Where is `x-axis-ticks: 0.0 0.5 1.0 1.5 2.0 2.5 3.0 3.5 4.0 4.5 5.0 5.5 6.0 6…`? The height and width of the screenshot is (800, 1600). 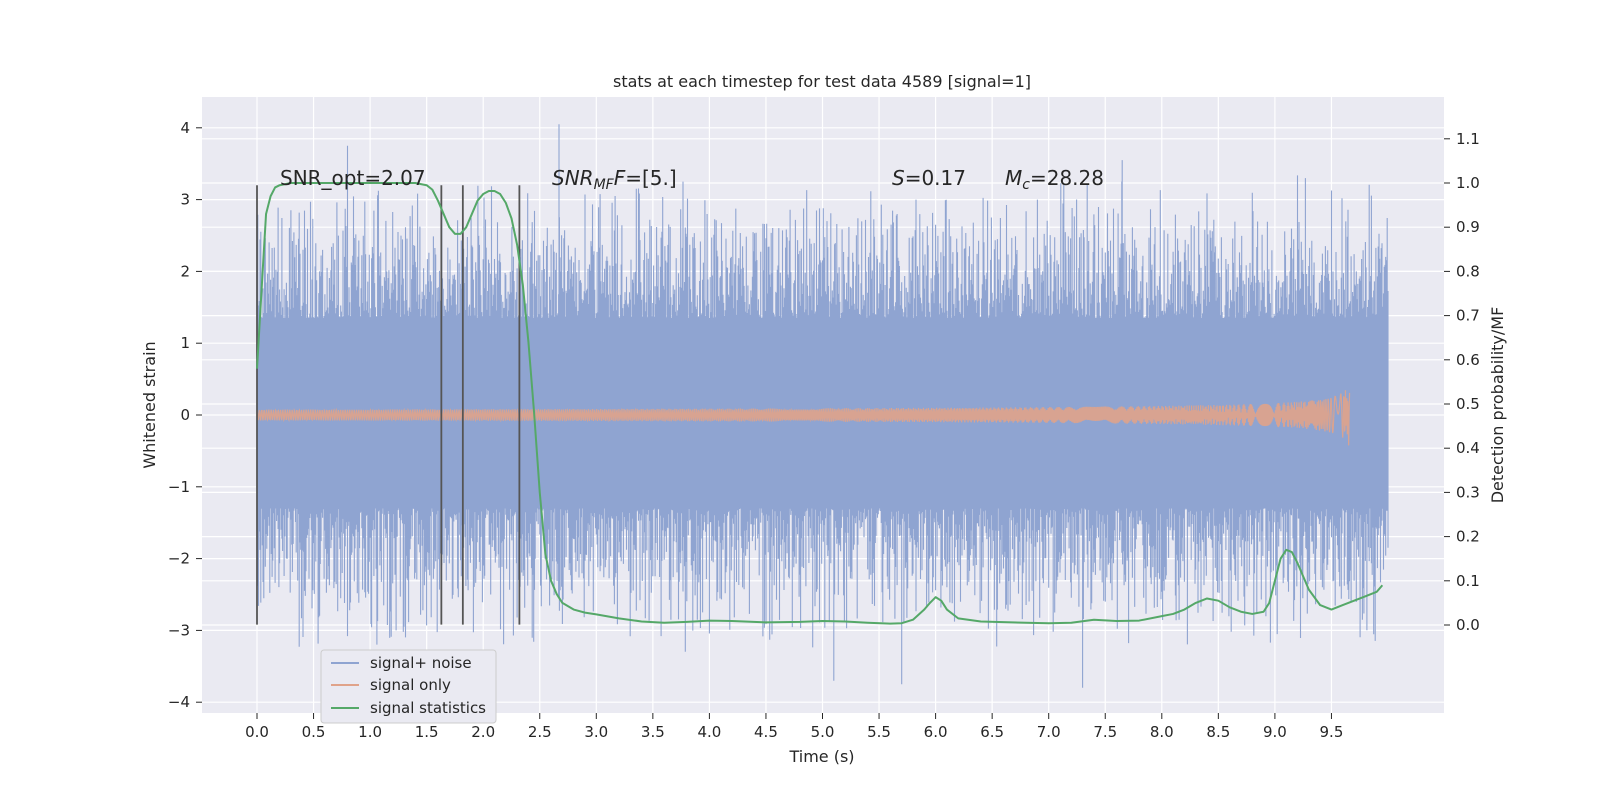 x-axis-ticks: 0.0 0.5 1.0 1.5 2.0 2.5 3.0 3.5 4.0 4.5 5.0 5.5 6.0 6… is located at coordinates (794, 727).